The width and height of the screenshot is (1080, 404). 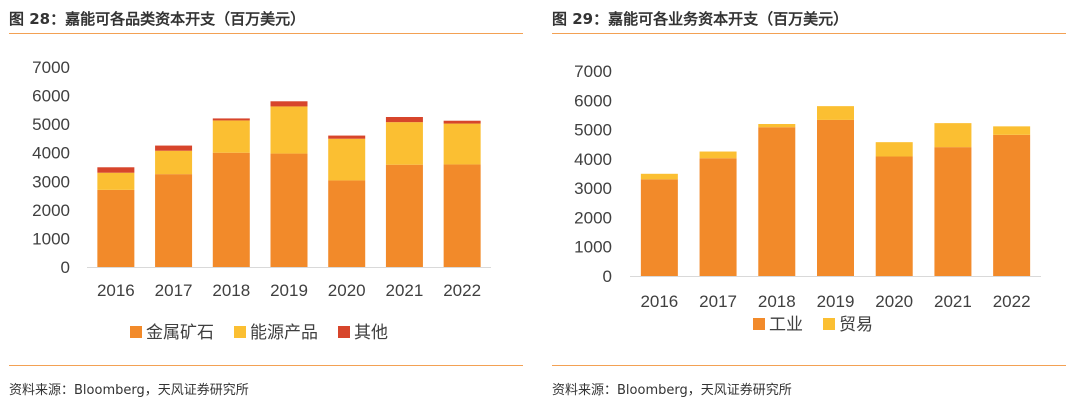 What do you see at coordinates (371, 333) in the screenshot?
I see `legend-label: 其他` at bounding box center [371, 333].